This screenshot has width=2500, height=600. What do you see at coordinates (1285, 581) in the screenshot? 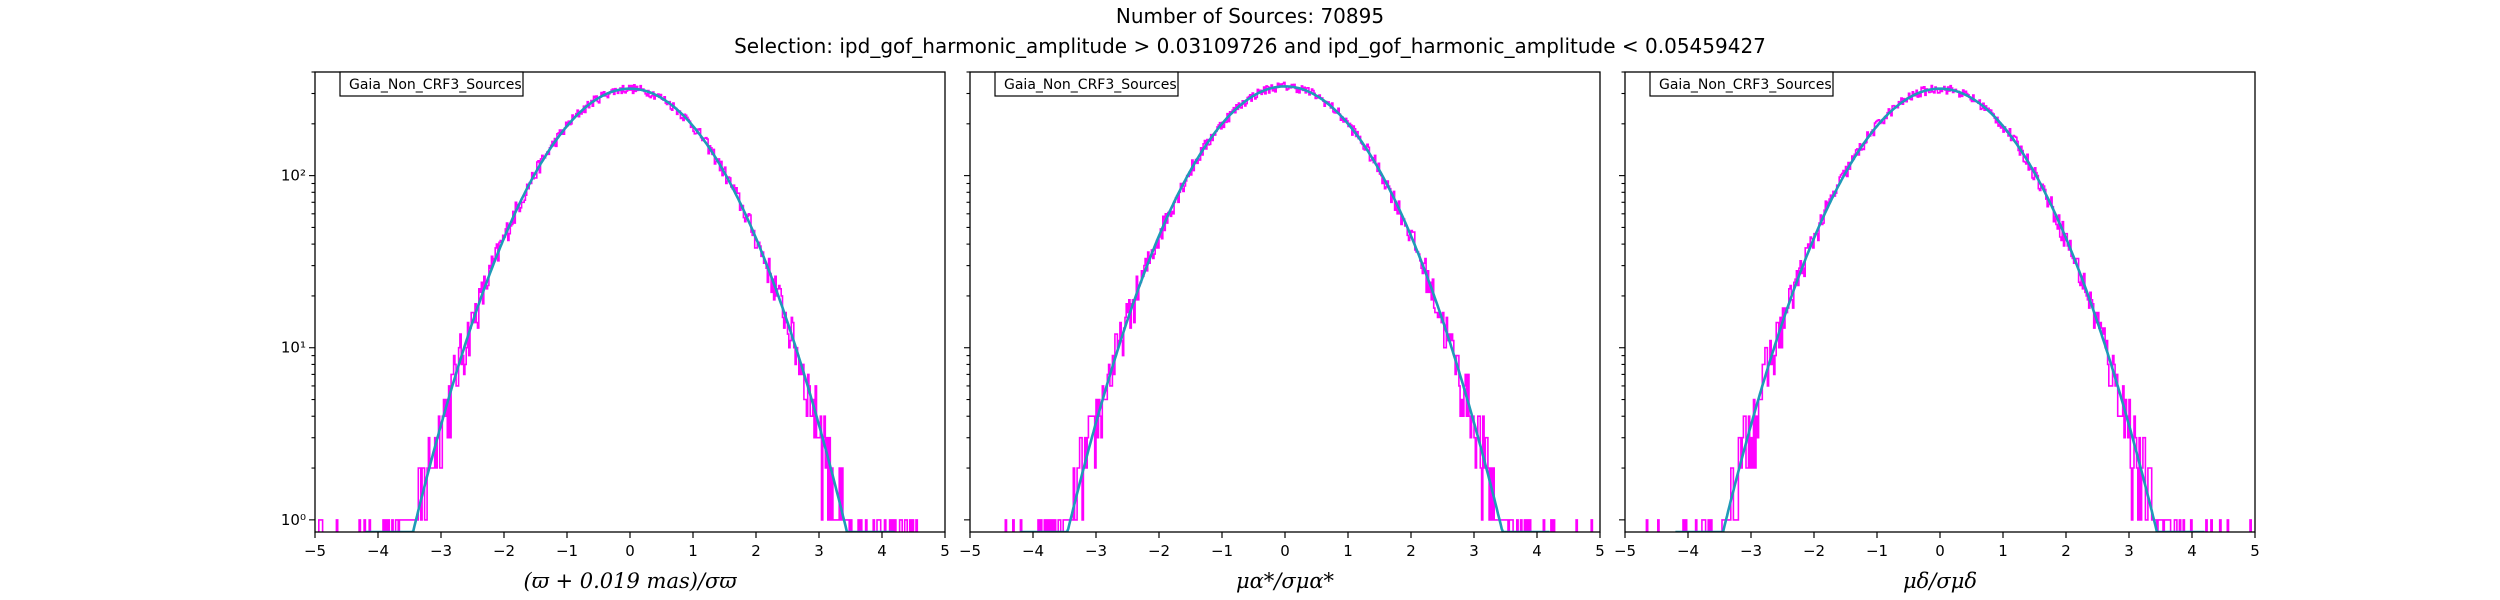
I see `x-axis-label: μα*/σμα*` at bounding box center [1285, 581].